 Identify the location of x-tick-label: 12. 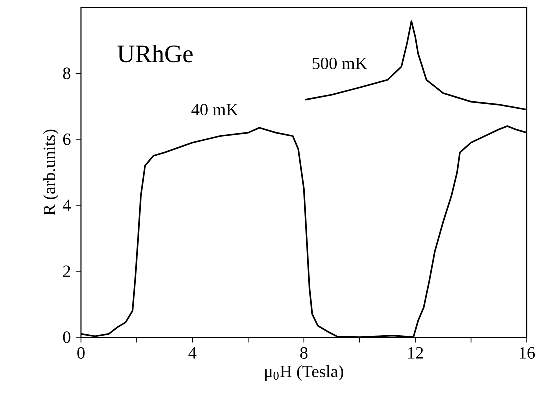
(416, 353).